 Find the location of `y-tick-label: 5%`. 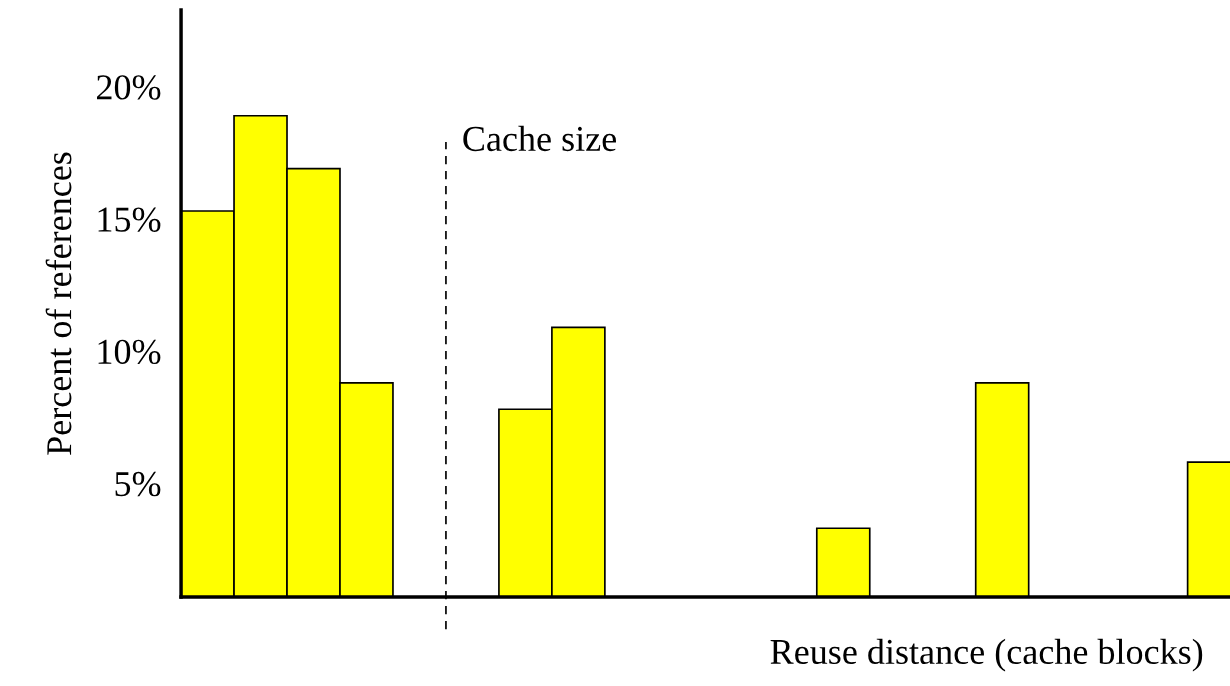

y-tick-label: 5% is located at coordinates (138, 484).